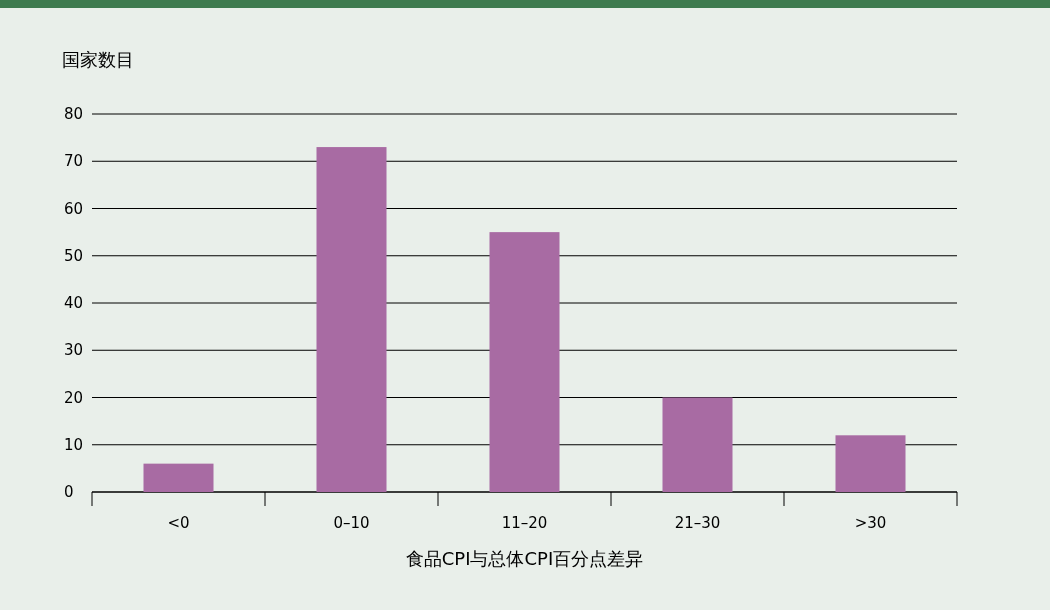  I want to click on y-tick-label: 70, so click(74, 161).